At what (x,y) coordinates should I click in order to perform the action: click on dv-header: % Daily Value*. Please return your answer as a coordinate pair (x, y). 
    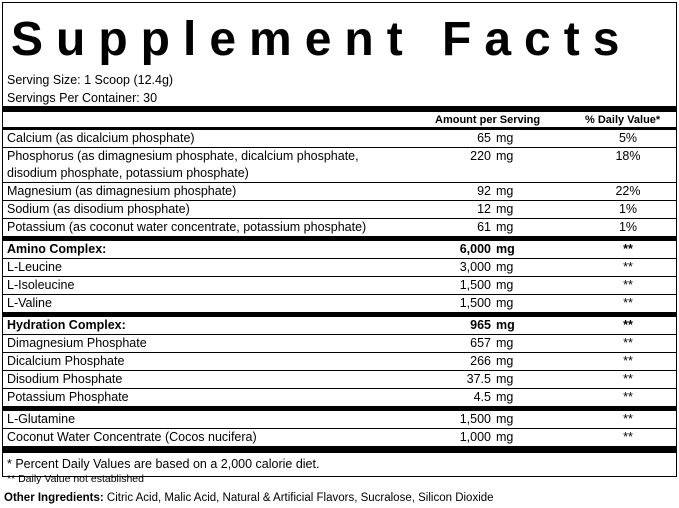
    Looking at the image, I should click on (623, 120).